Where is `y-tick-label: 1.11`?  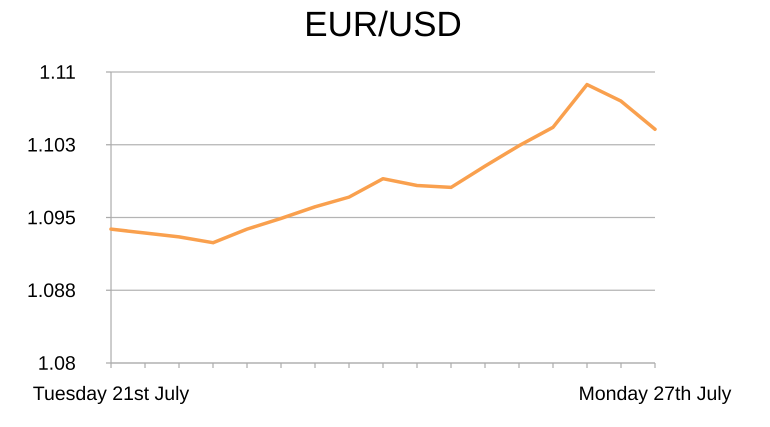
y-tick-label: 1.11 is located at coordinates (57, 72).